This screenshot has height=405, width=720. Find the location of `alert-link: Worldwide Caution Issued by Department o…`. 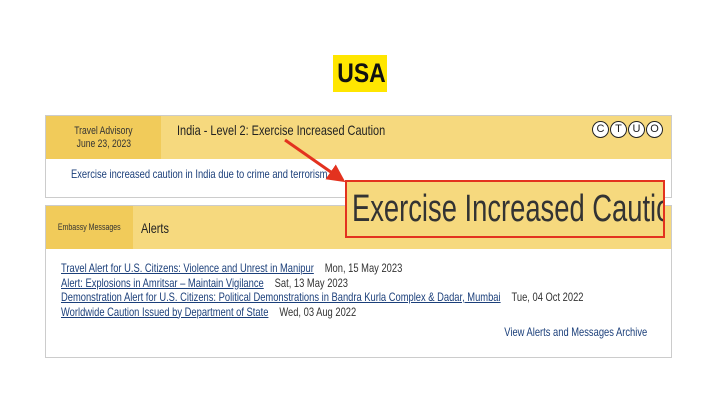

alert-link: Worldwide Caution Issued by Department o… is located at coordinates (165, 311).